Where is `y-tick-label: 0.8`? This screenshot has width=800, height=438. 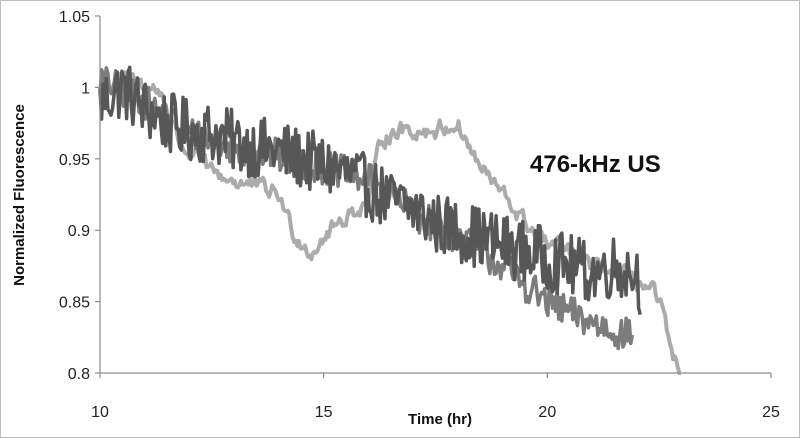
y-tick-label: 0.8 is located at coordinates (79, 374).